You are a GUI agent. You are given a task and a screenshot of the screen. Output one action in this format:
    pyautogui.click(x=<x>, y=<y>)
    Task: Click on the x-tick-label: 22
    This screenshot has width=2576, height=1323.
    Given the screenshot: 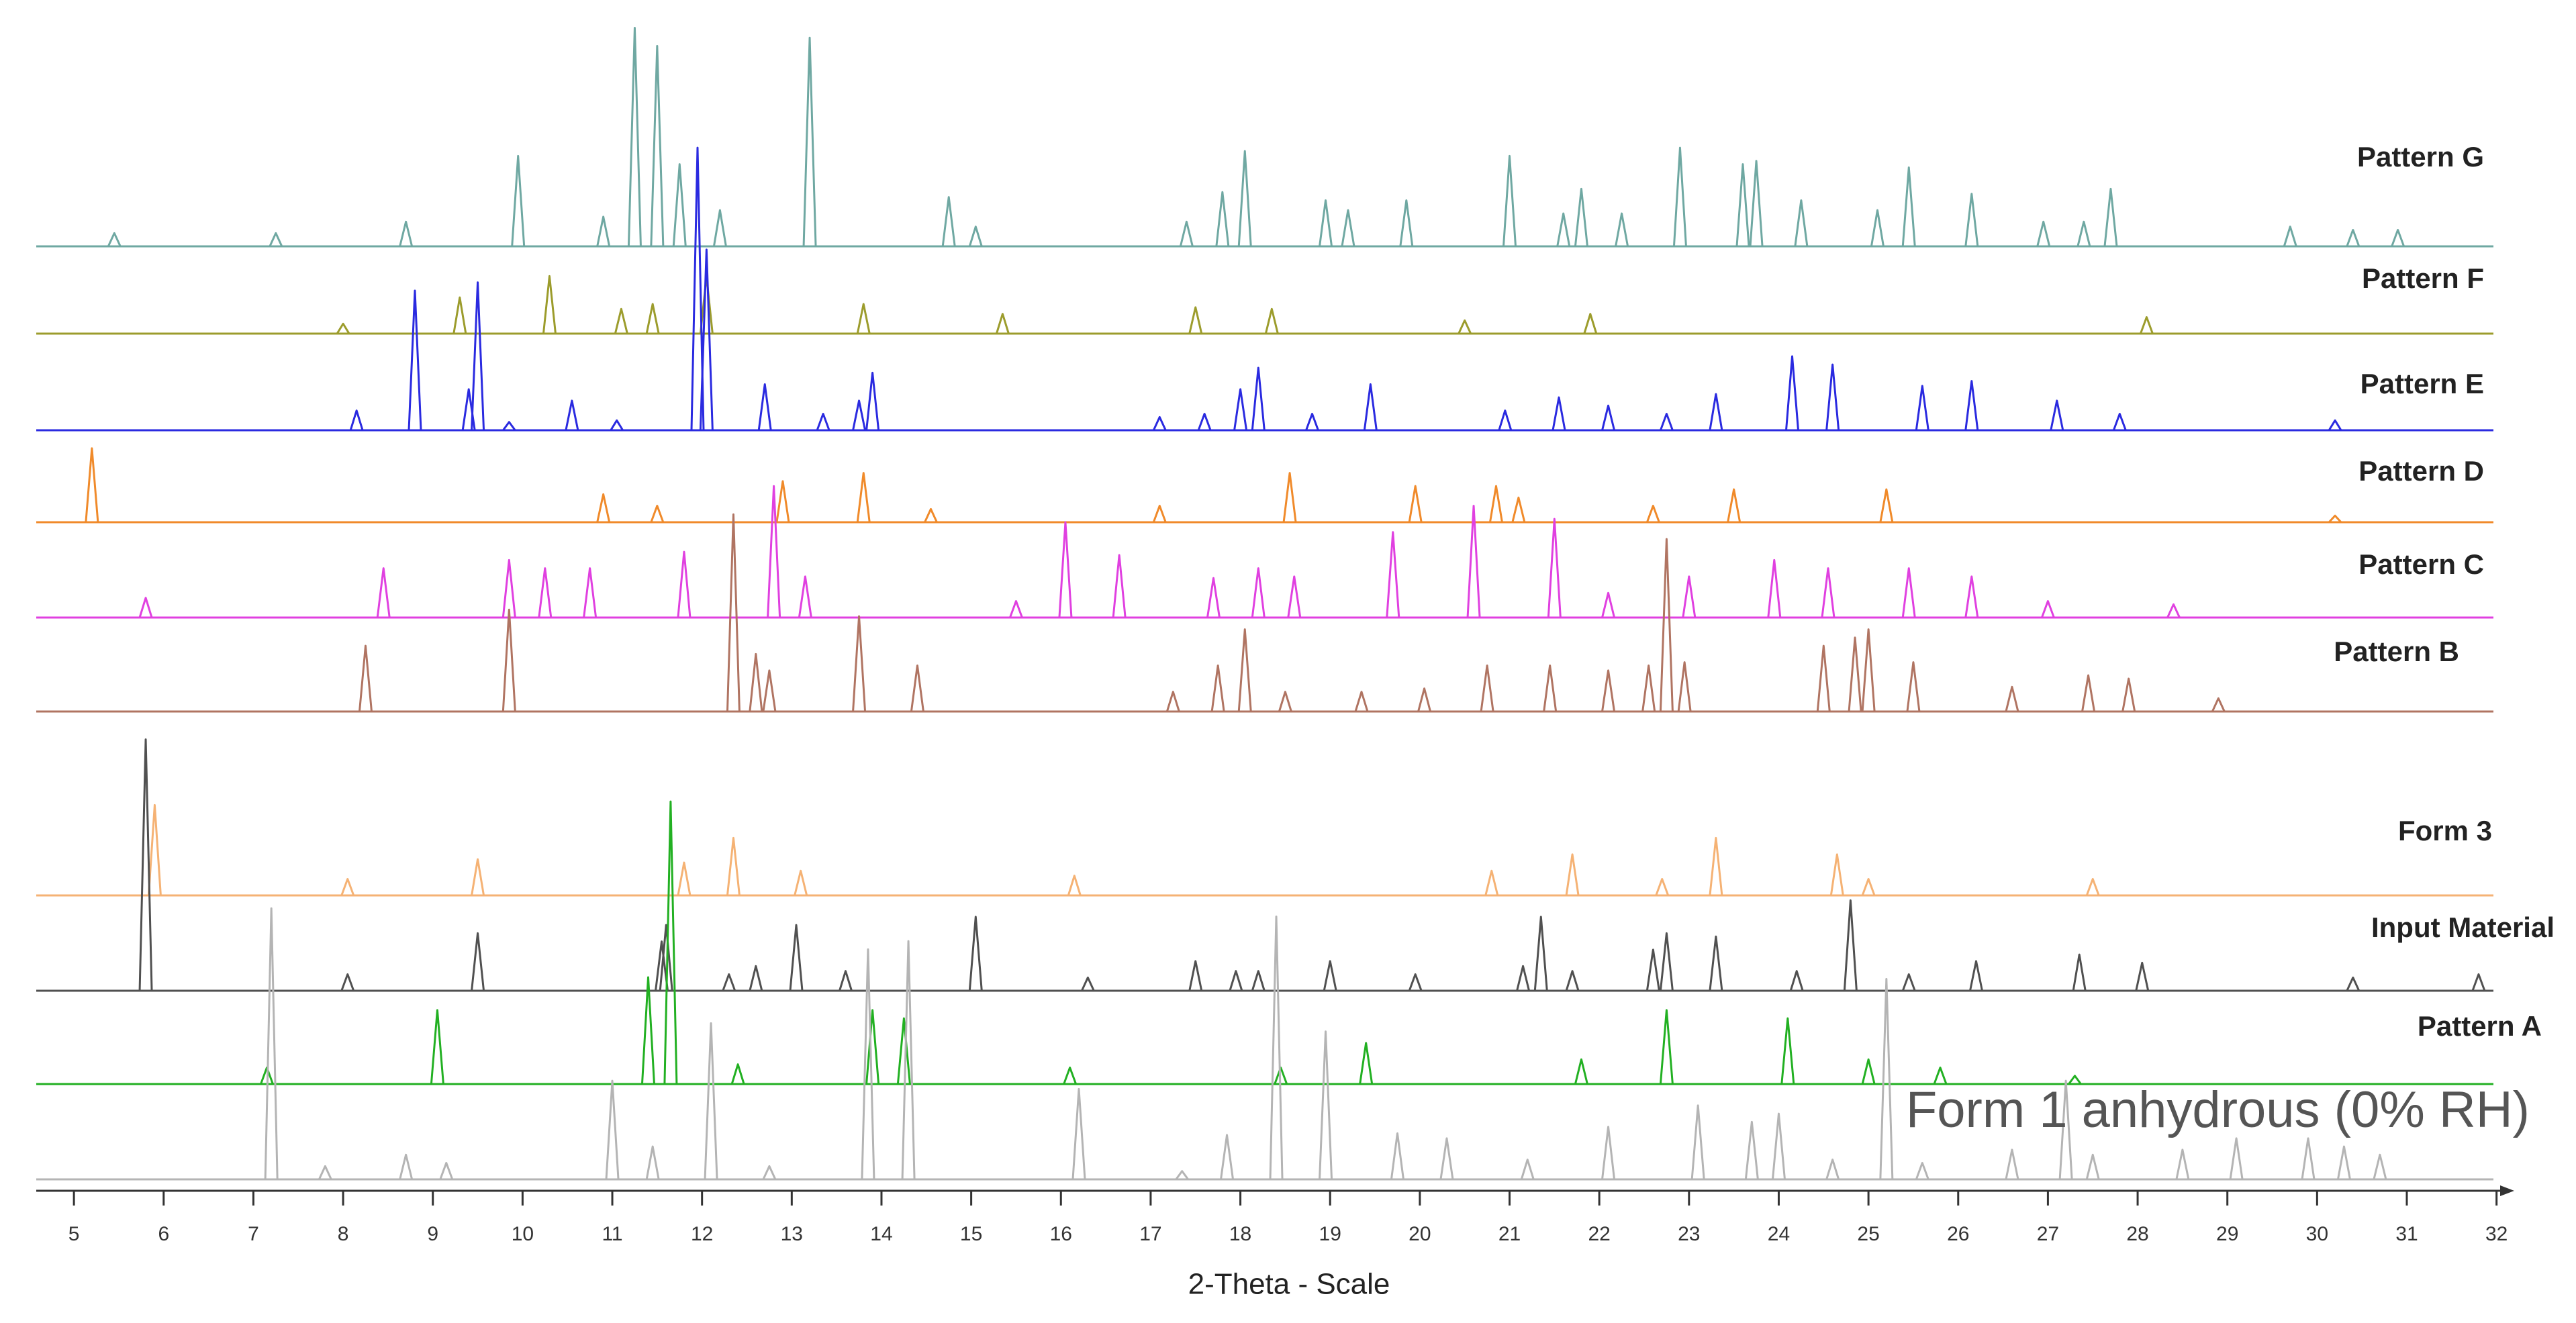 What is the action you would take?
    pyautogui.click(x=1599, y=1234)
    